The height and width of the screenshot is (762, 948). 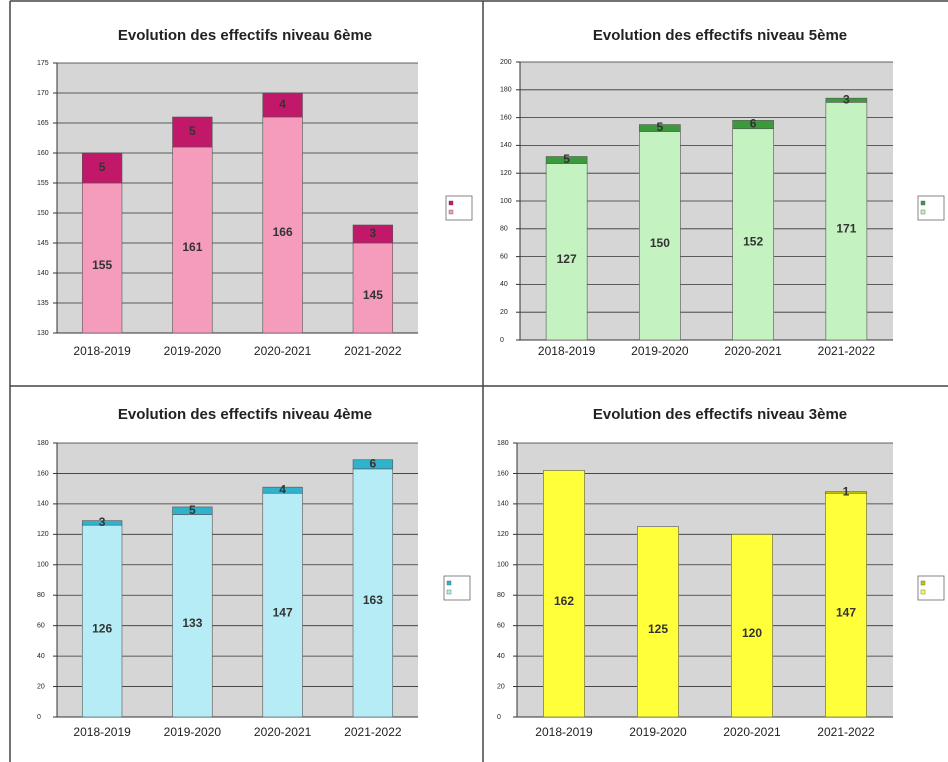 What do you see at coordinates (283, 612) in the screenshot?
I see `value-label: 147` at bounding box center [283, 612].